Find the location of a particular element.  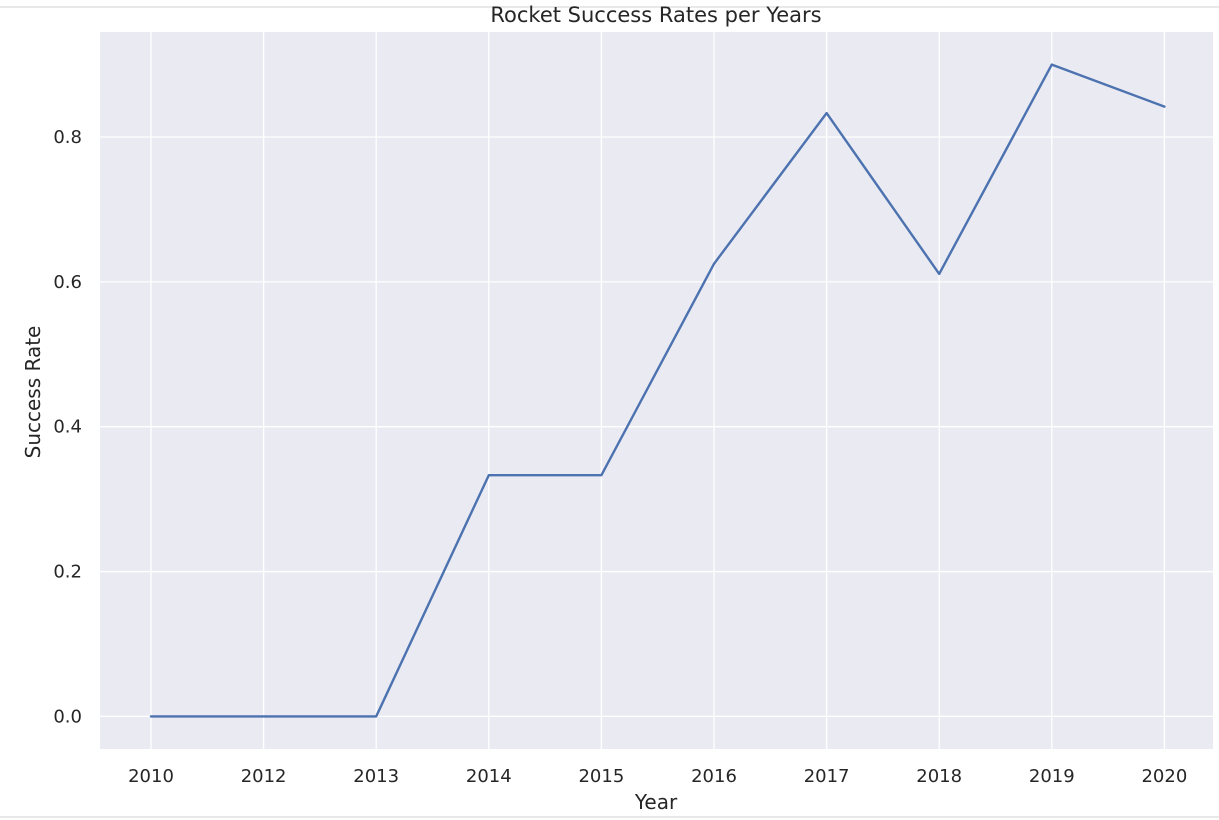

y-tick-label: 0.6 is located at coordinates (67, 282).